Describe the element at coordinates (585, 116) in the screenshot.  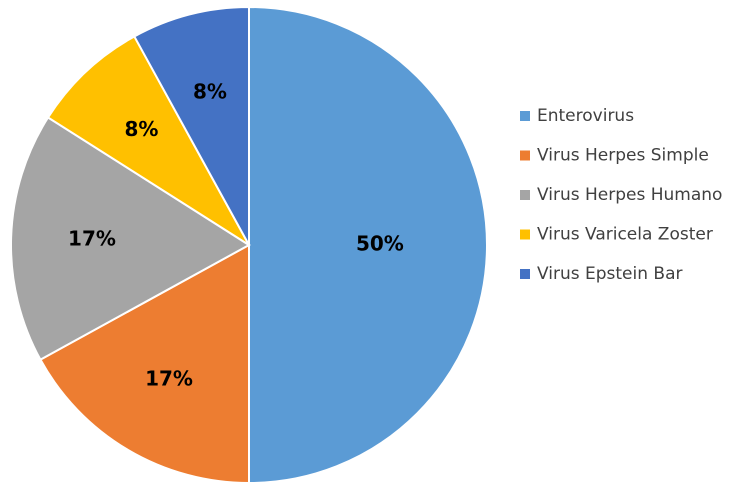
I see `legend-label: Enterovirus` at that location.